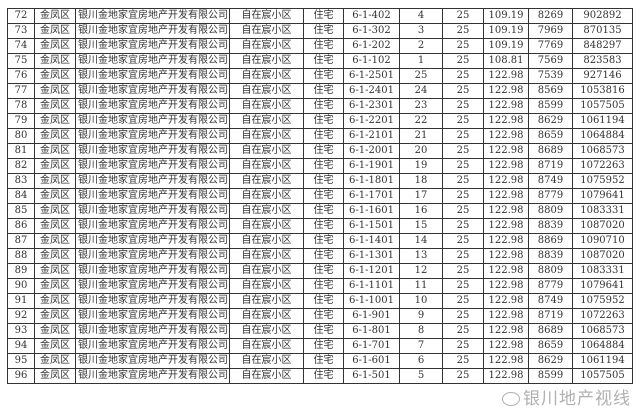 The height and width of the screenshot is (414, 641). Describe the element at coordinates (421, 121) in the screenshot. I see `floor-cell: 22` at that location.